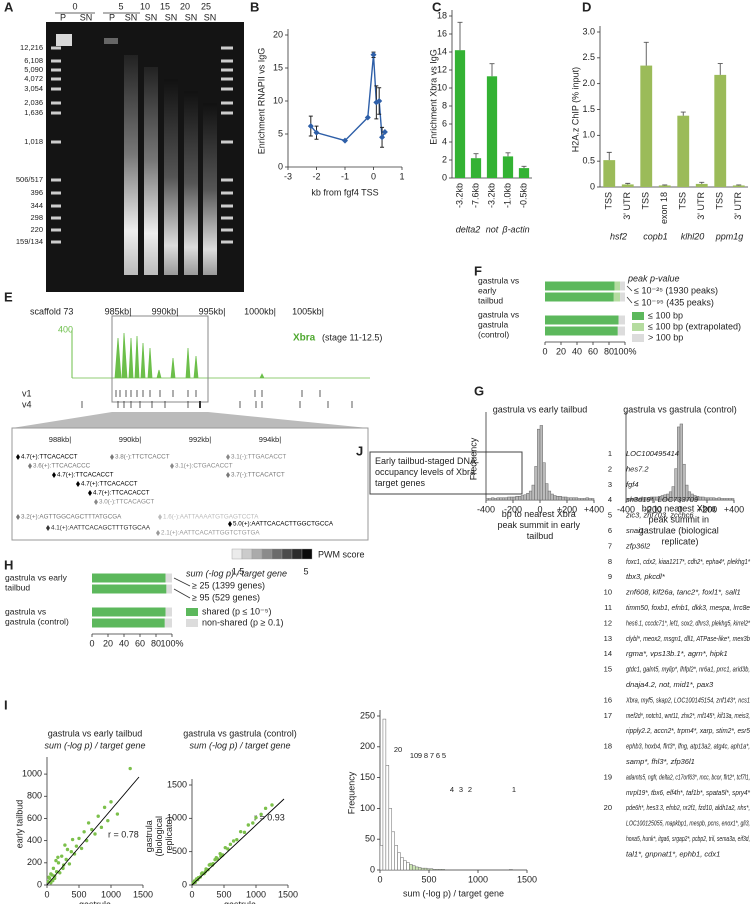 Image resolution: width=752 pixels, height=904 pixels. Describe the element at coordinates (444, 123) in the screenshot. I see `y-tick-label: 6` at that location.